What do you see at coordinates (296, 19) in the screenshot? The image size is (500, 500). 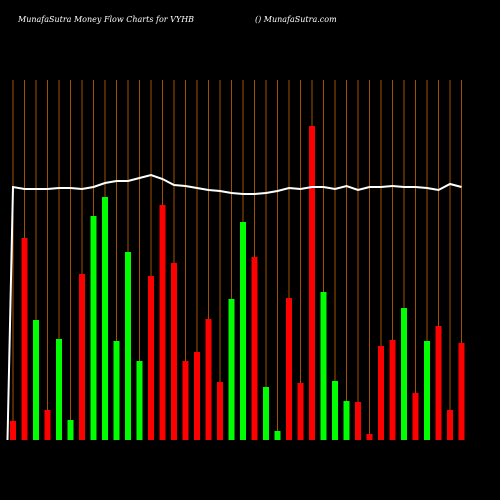 I see `chart-subtitle: () MunafaSutra.com` at bounding box center [296, 19].